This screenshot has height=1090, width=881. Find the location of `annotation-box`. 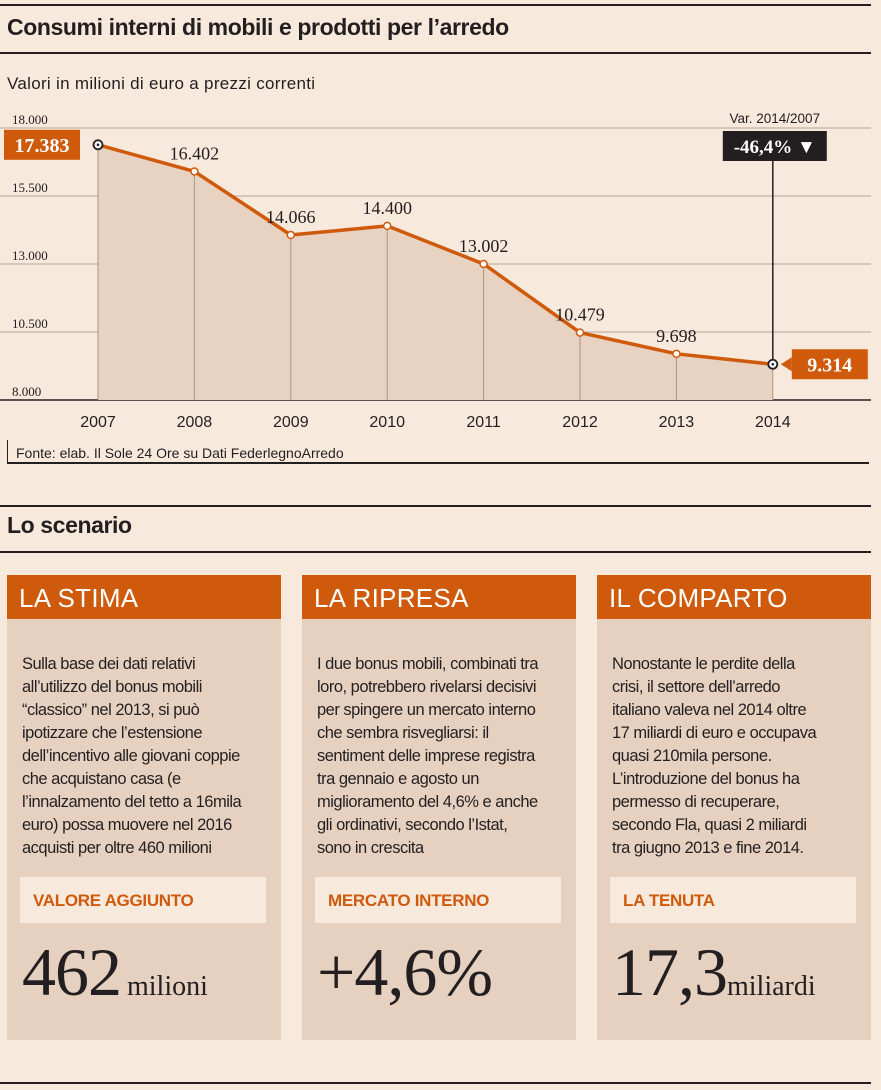

annotation-box is located at coordinates (774, 146).